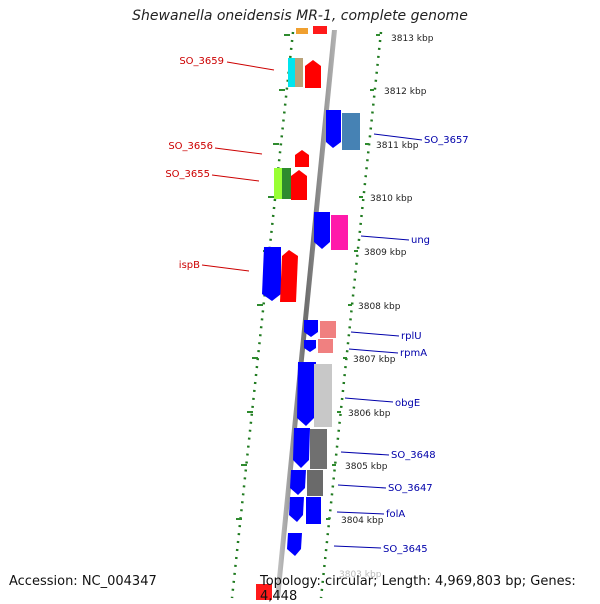 This screenshot has width=600, height=604. What do you see at coordinates (391, 199) in the screenshot?
I see `kbp-label: 3810 kbp` at bounding box center [391, 199].